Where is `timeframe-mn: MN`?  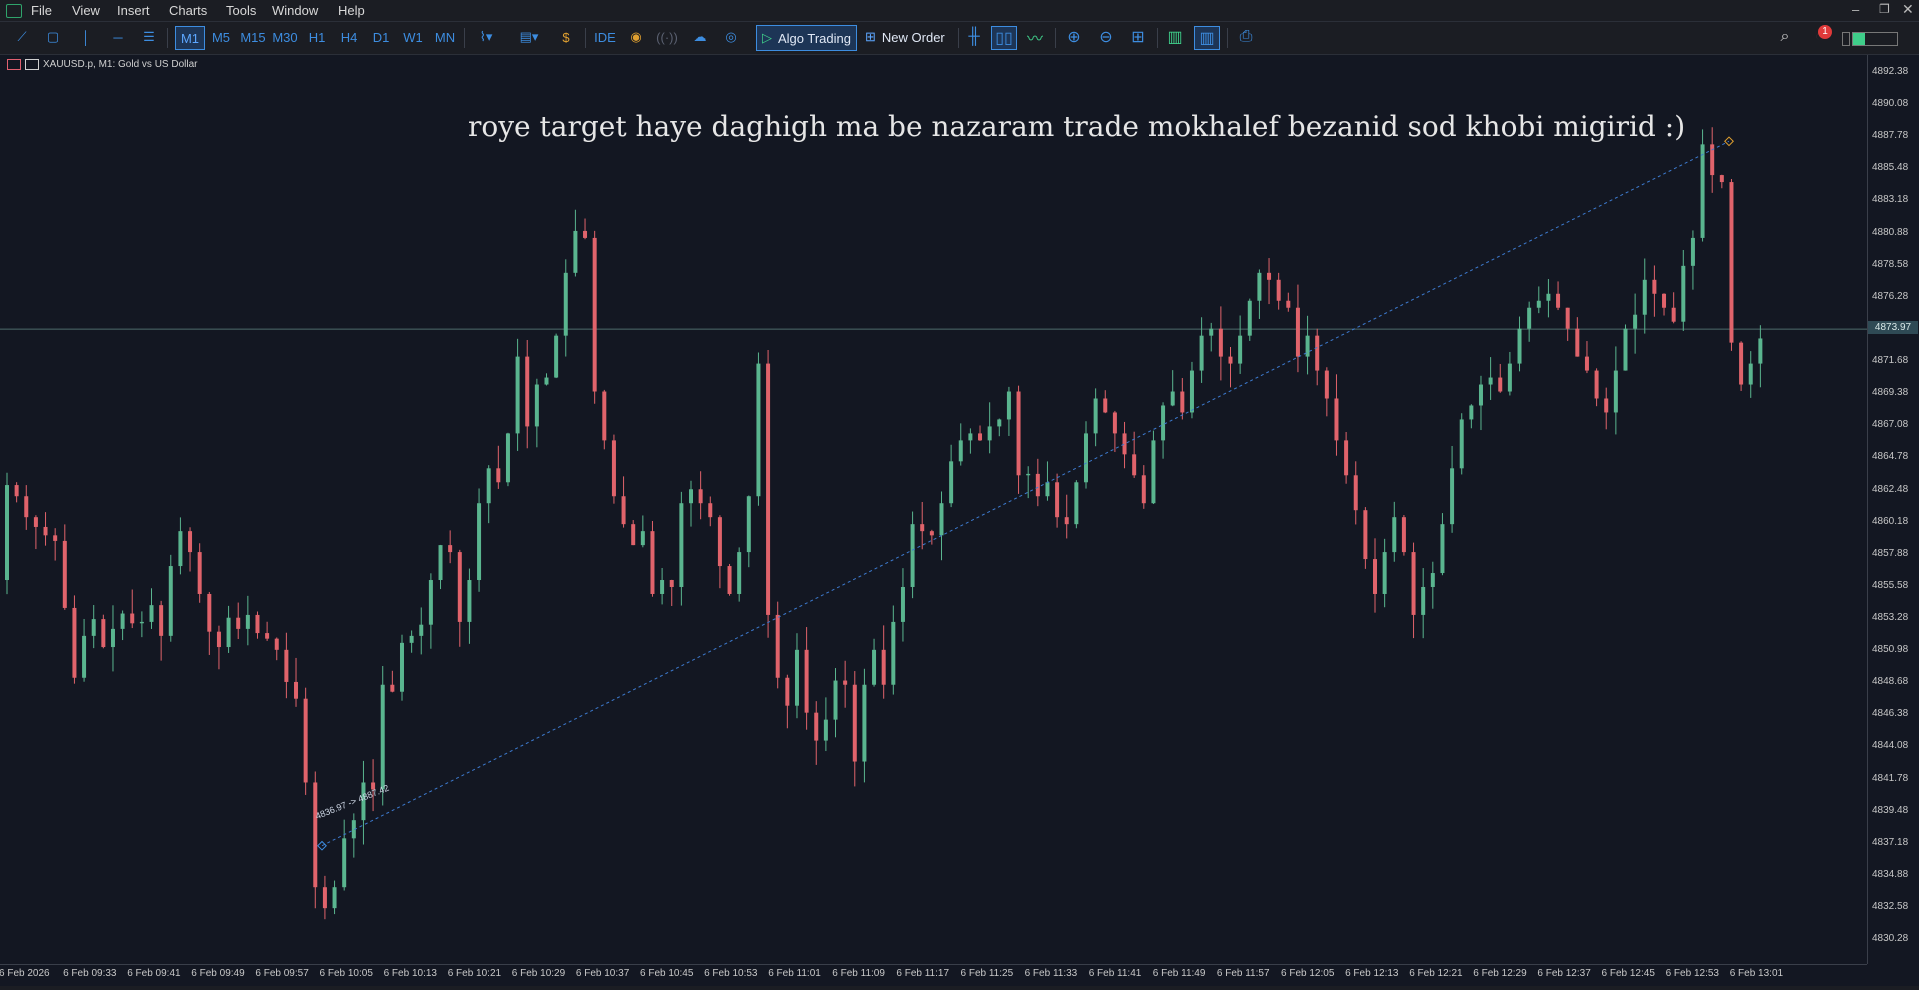
timeframe-mn: MN is located at coordinates (445, 37).